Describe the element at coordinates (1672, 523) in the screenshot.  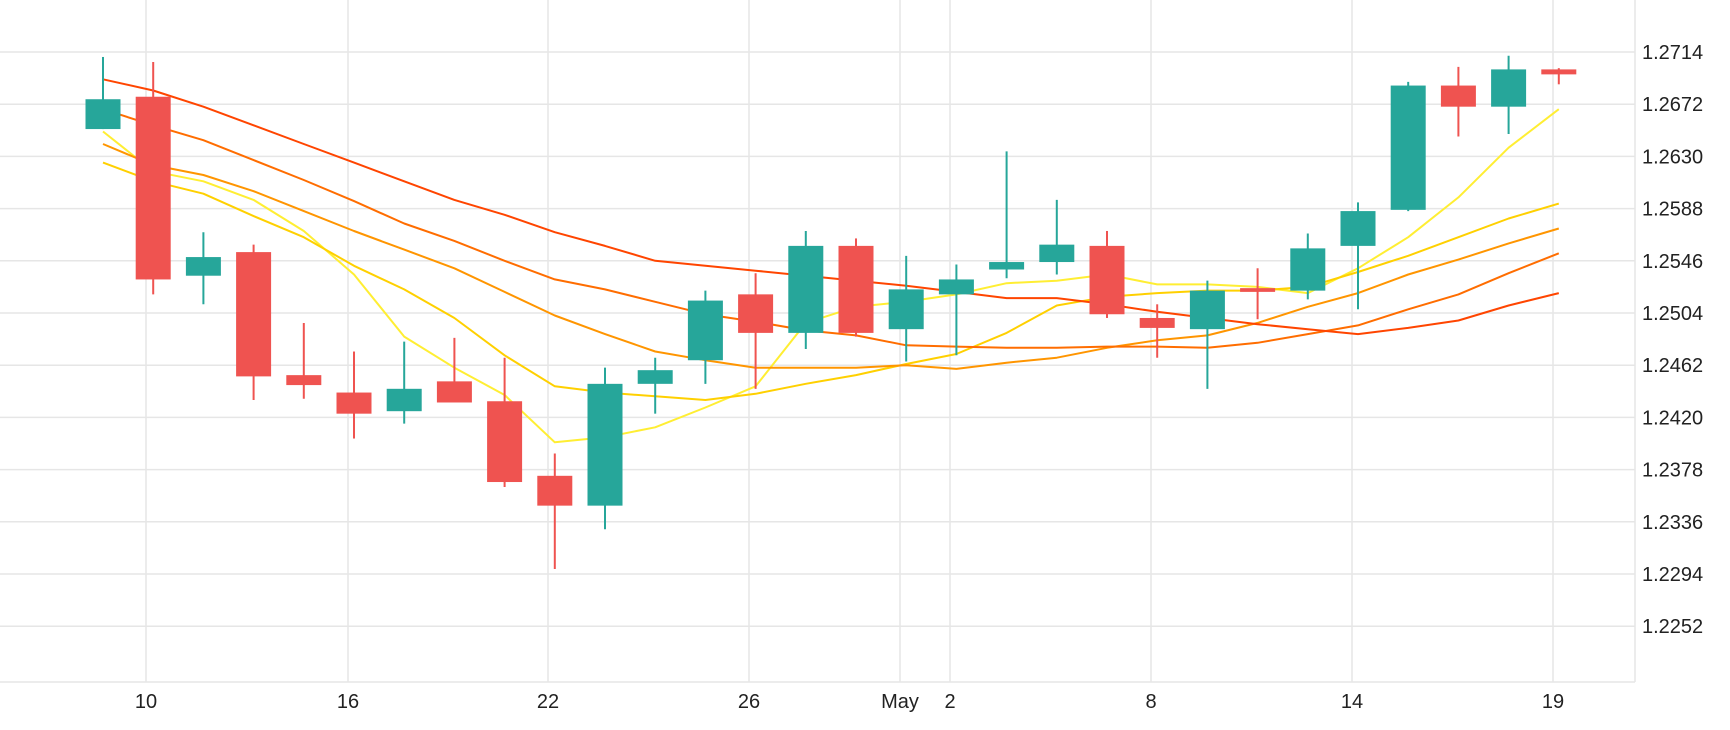
I see `y-tick-label: 1.2336` at that location.